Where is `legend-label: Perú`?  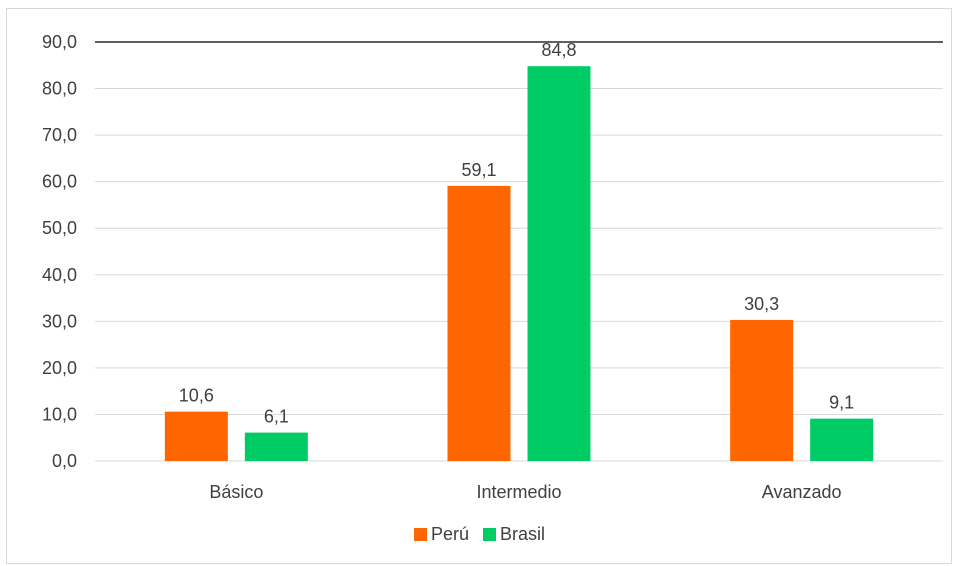
legend-label: Perú is located at coordinates (450, 534).